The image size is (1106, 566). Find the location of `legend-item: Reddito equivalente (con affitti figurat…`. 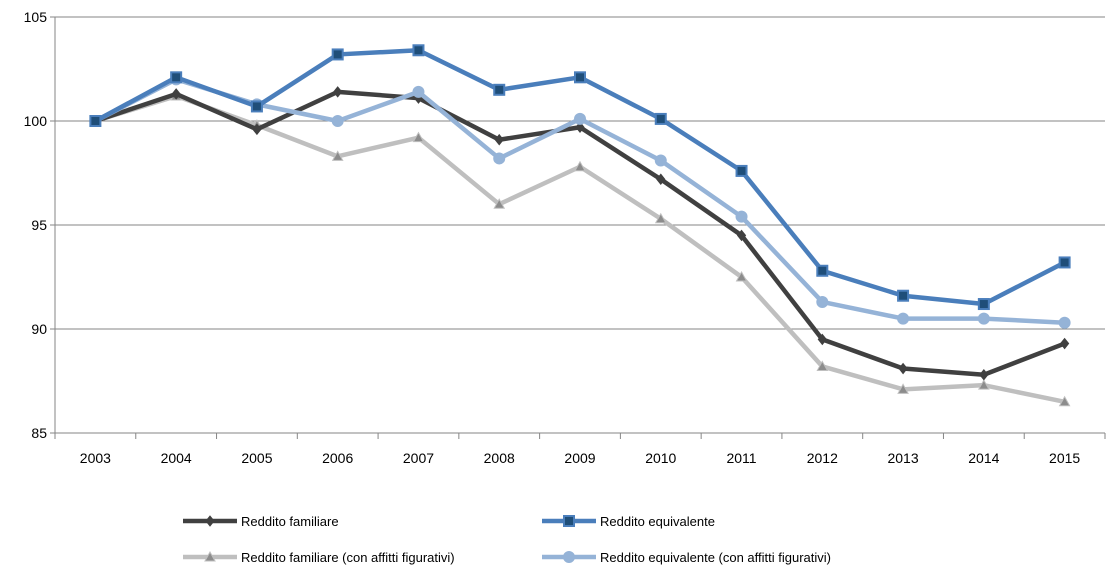

legend-item: Reddito equivalente (con affitti figurat… is located at coordinates (686, 557).